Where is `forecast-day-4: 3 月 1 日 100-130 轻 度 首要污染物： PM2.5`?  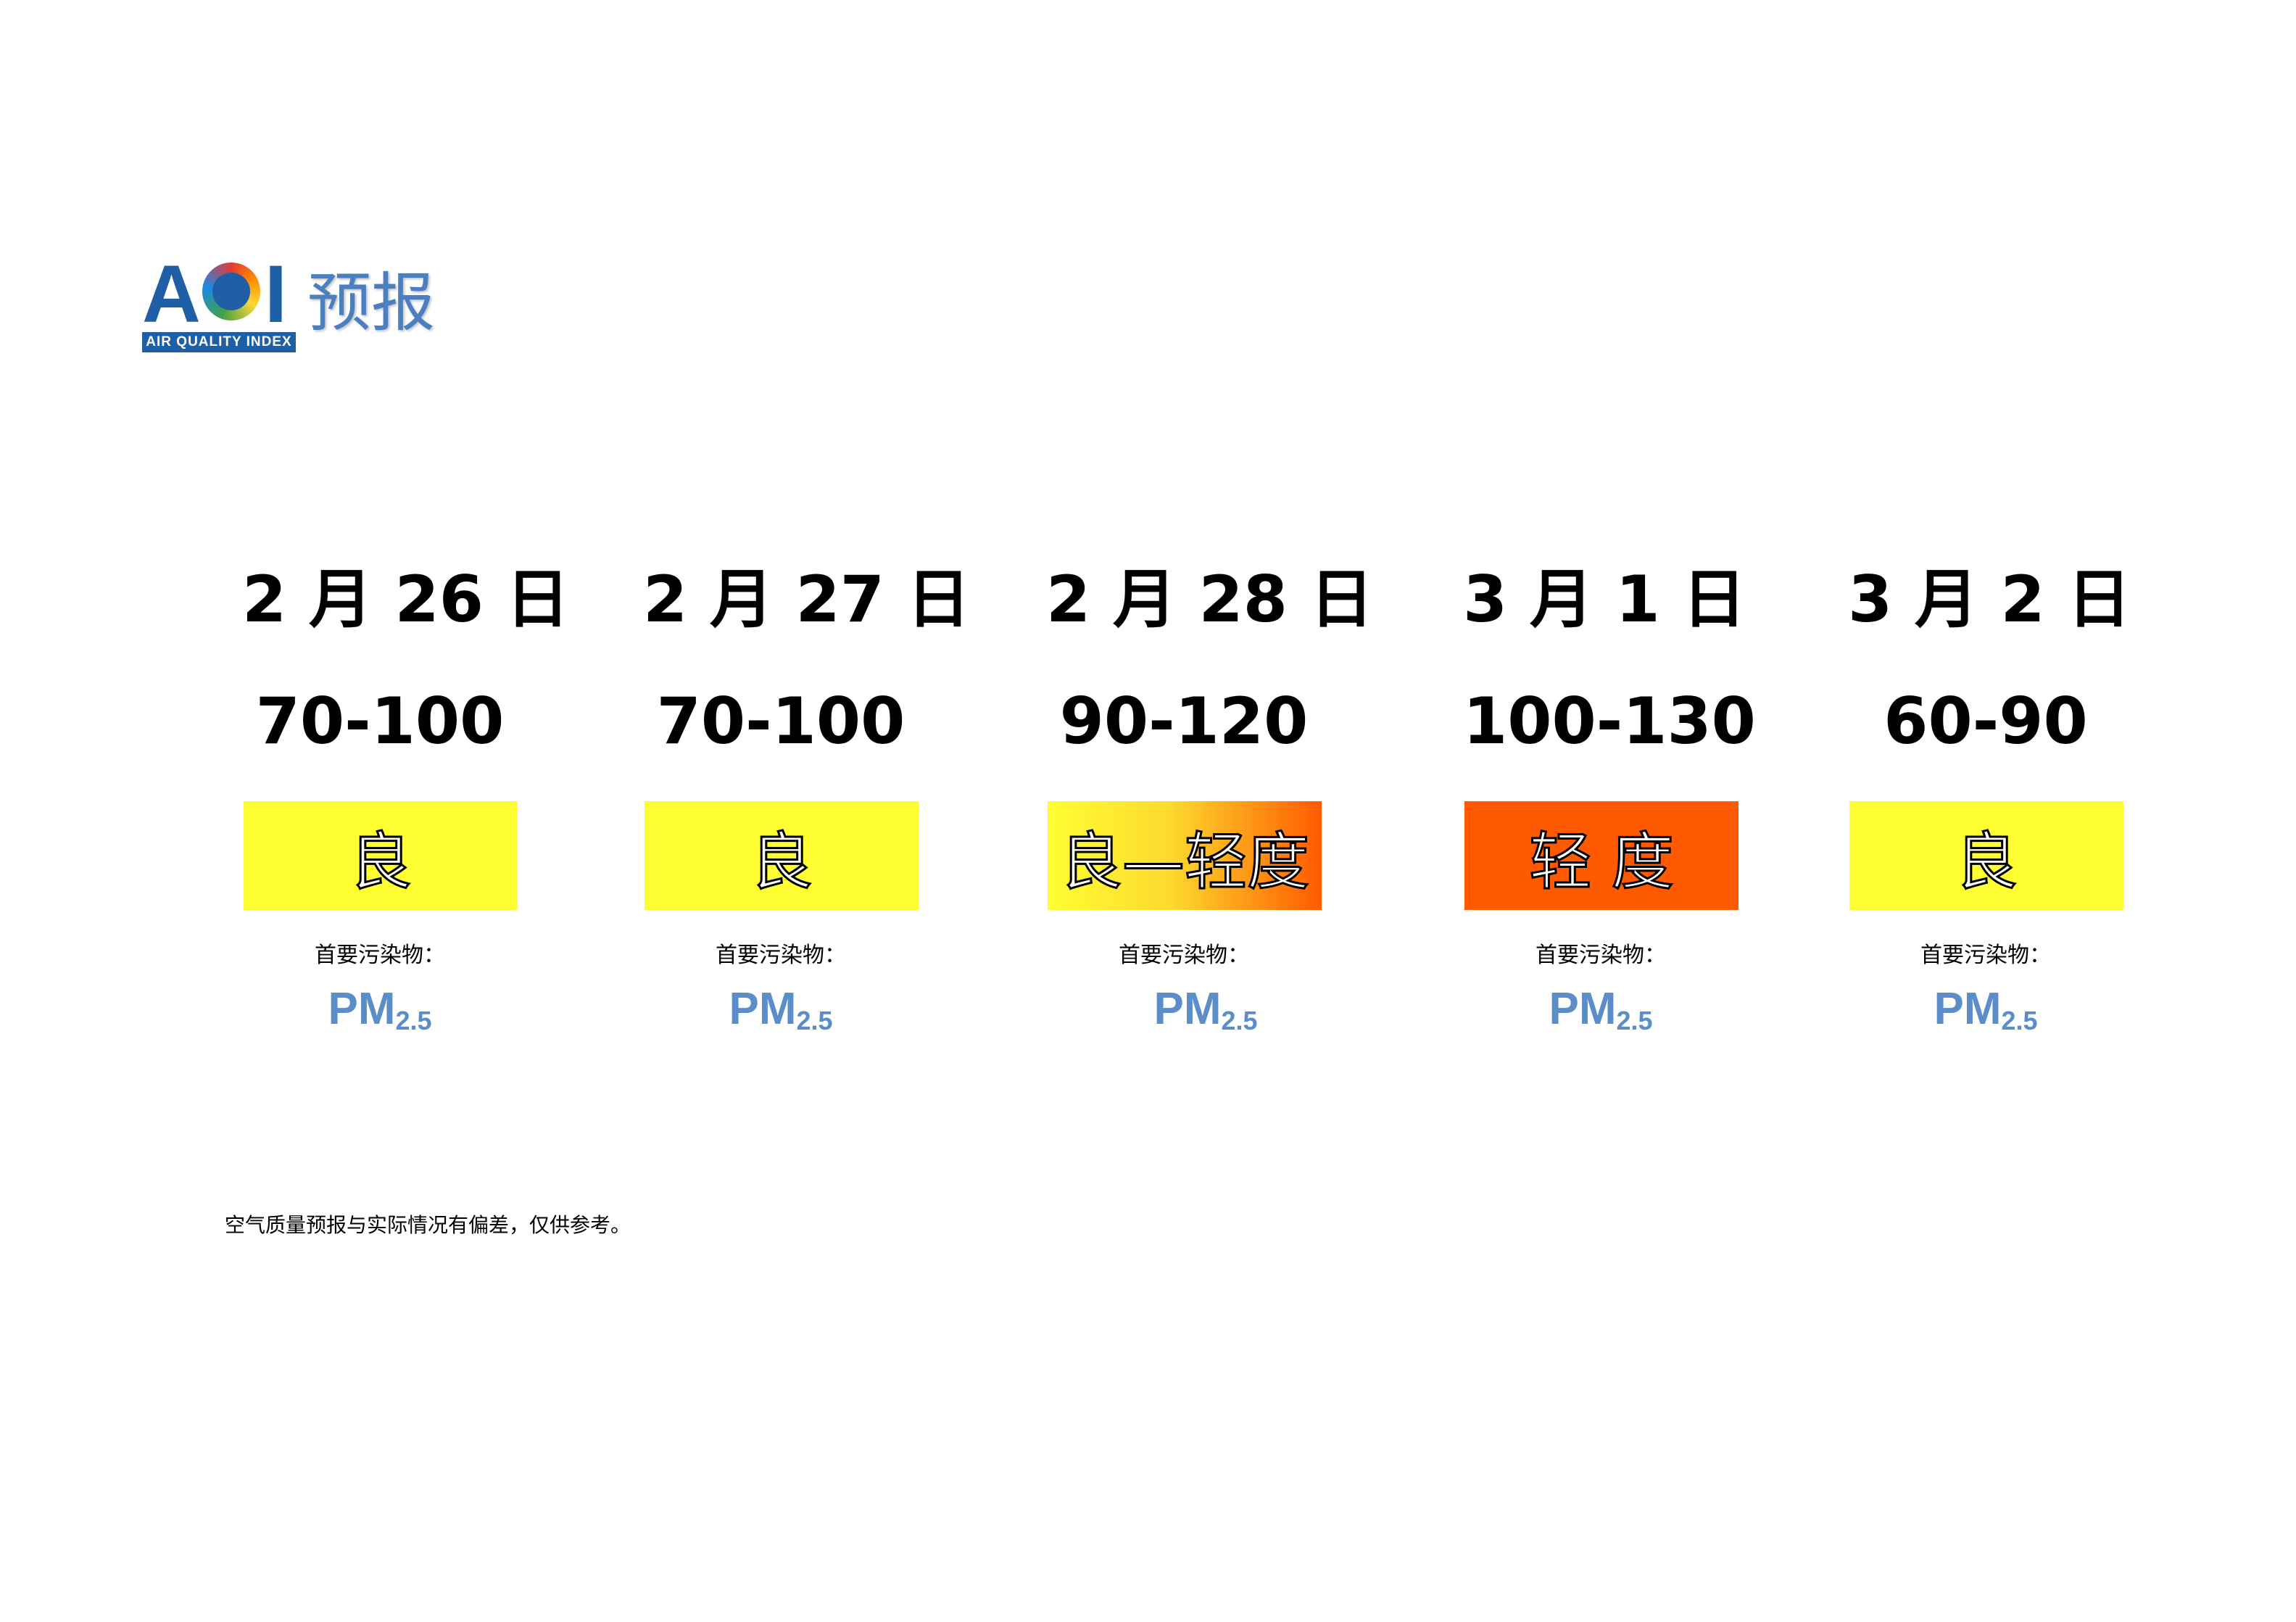 forecast-day-4: 3 月 1 日 100-130 轻 度 首要污染物： PM2.5 is located at coordinates (1609, 805).